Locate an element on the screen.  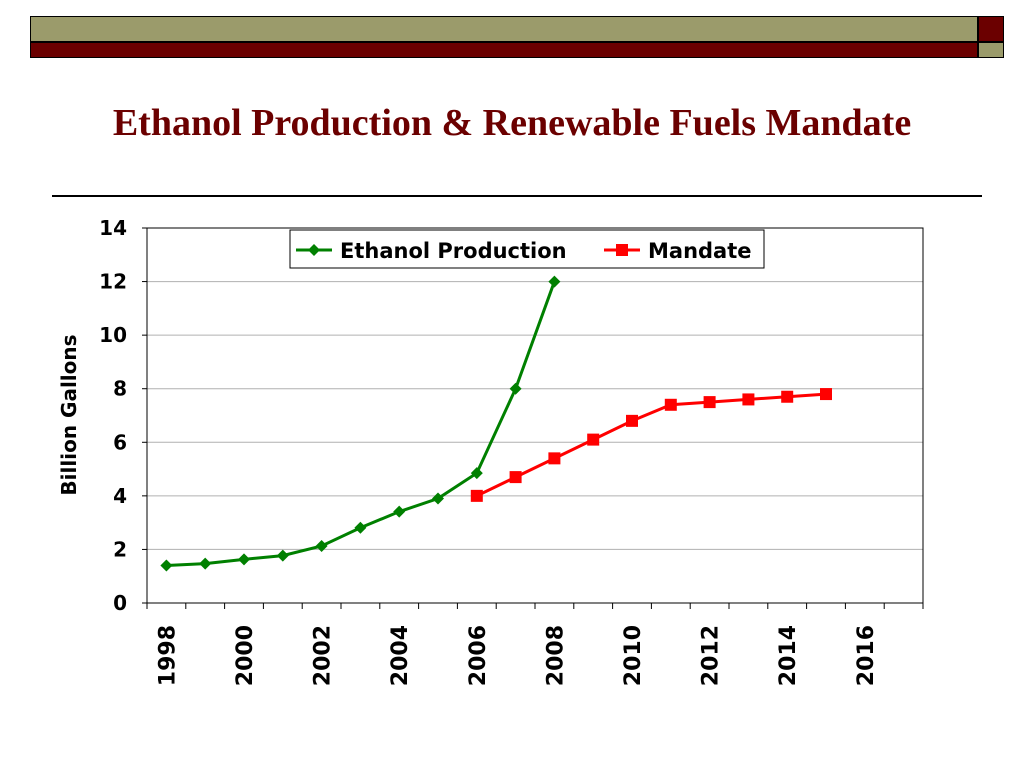
x-tick-label: 2012 is located at coordinates (711, 655).